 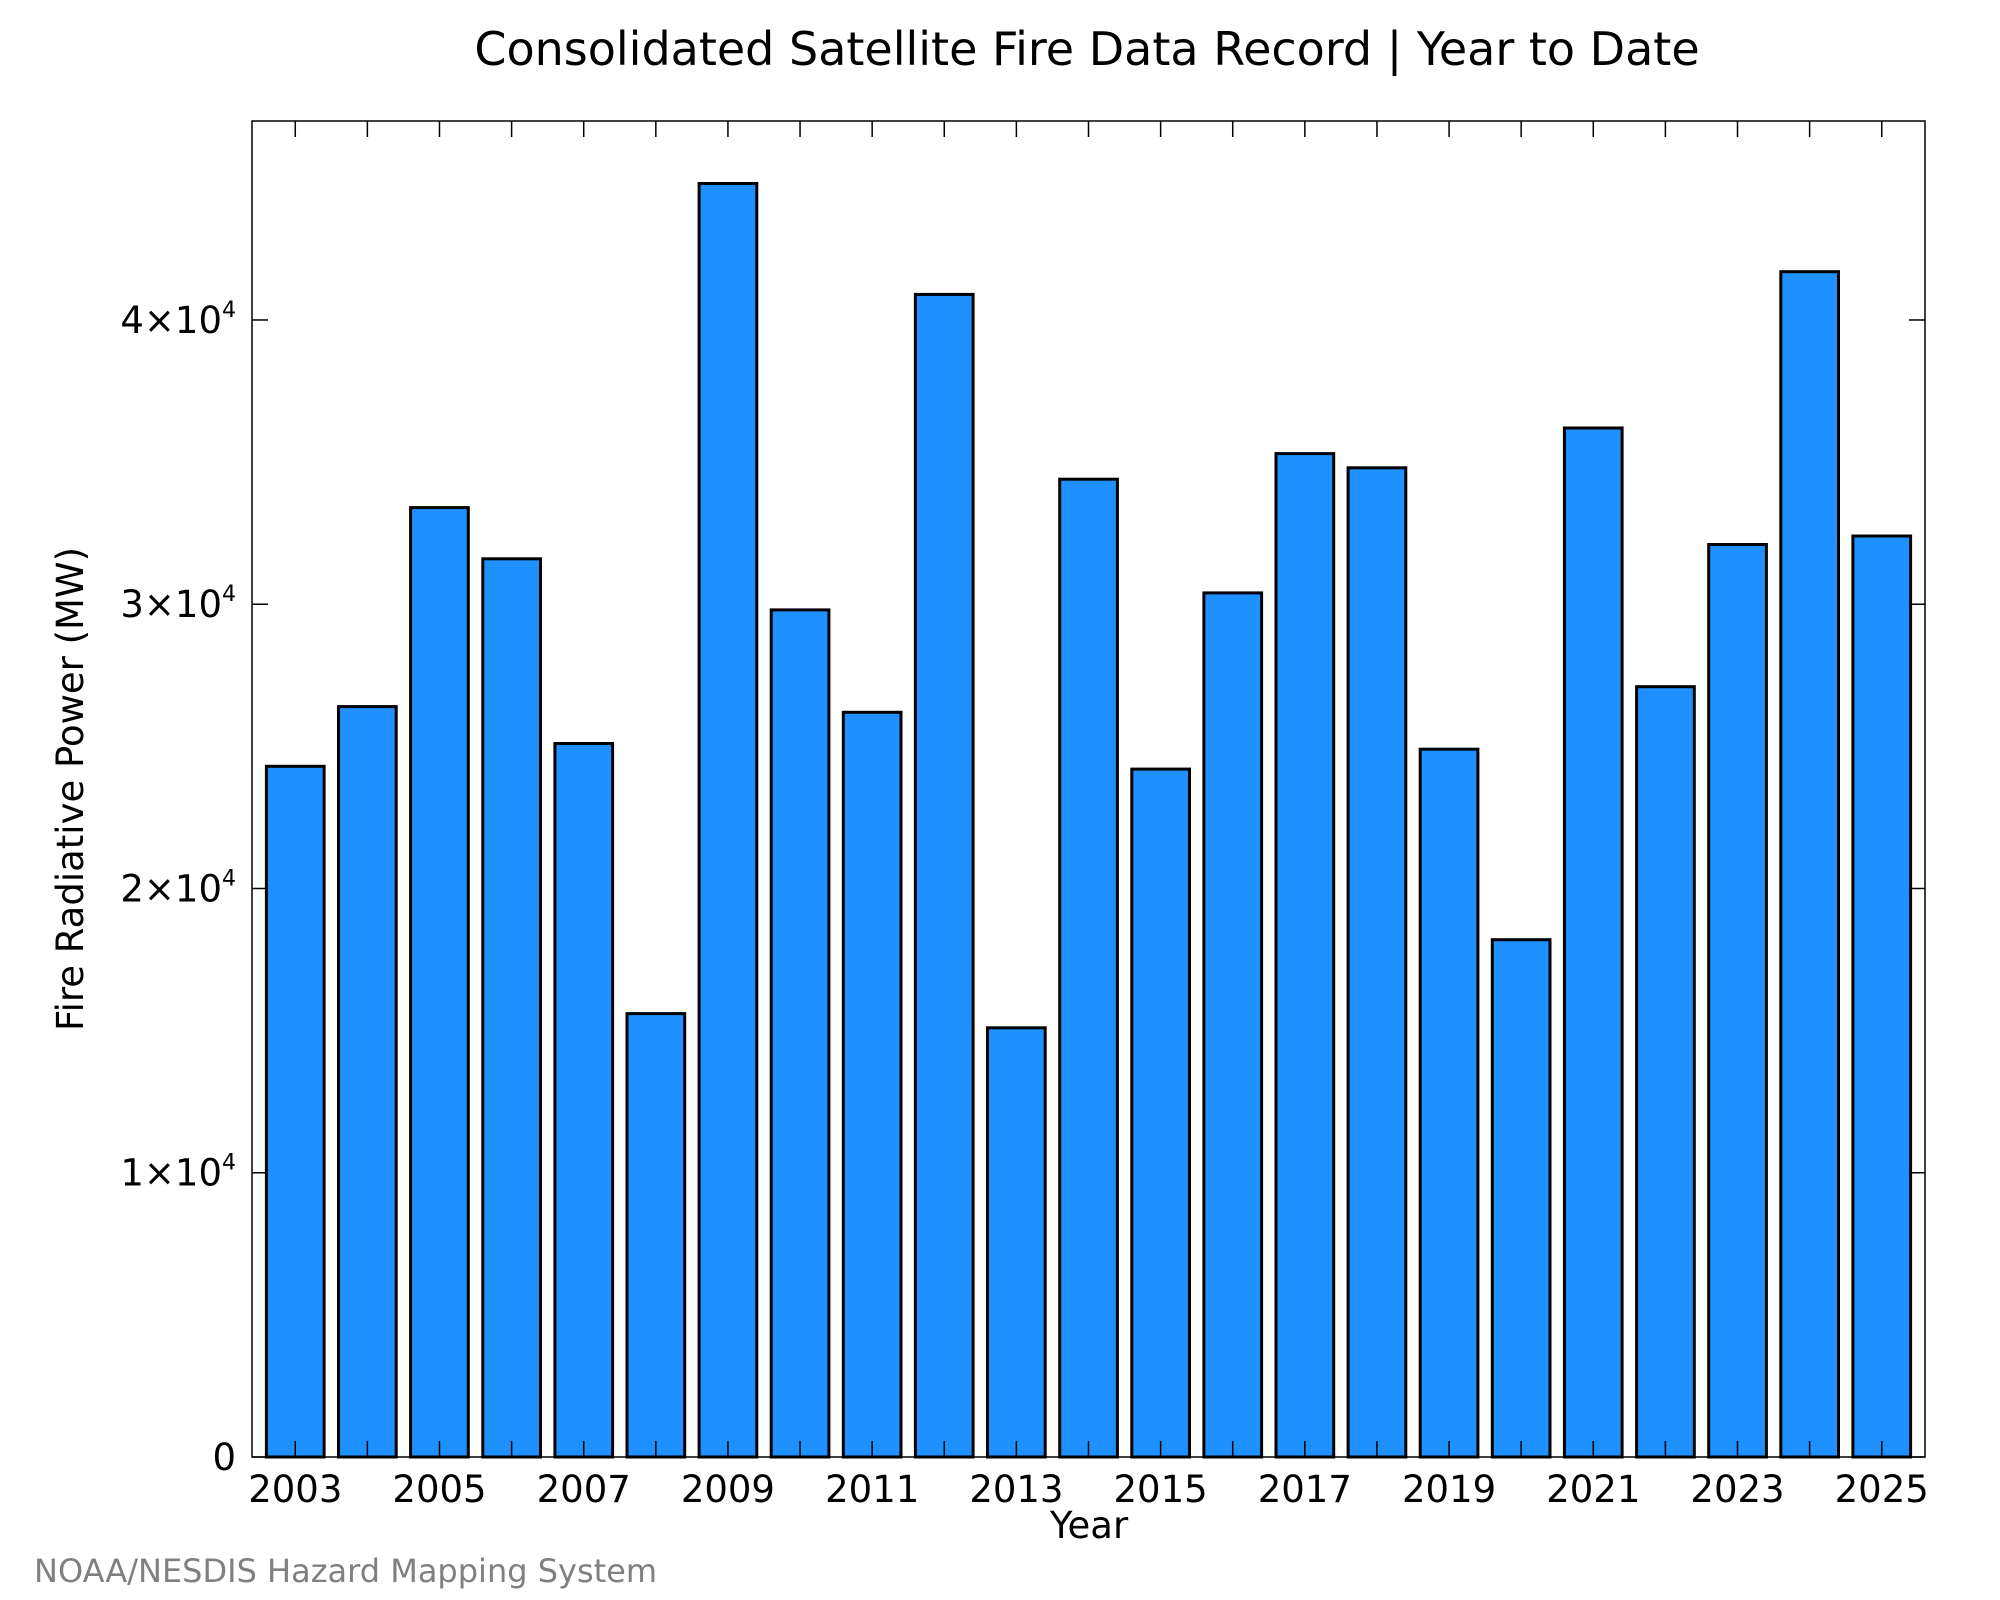 I want to click on bar-2016, so click(x=1233, y=1025).